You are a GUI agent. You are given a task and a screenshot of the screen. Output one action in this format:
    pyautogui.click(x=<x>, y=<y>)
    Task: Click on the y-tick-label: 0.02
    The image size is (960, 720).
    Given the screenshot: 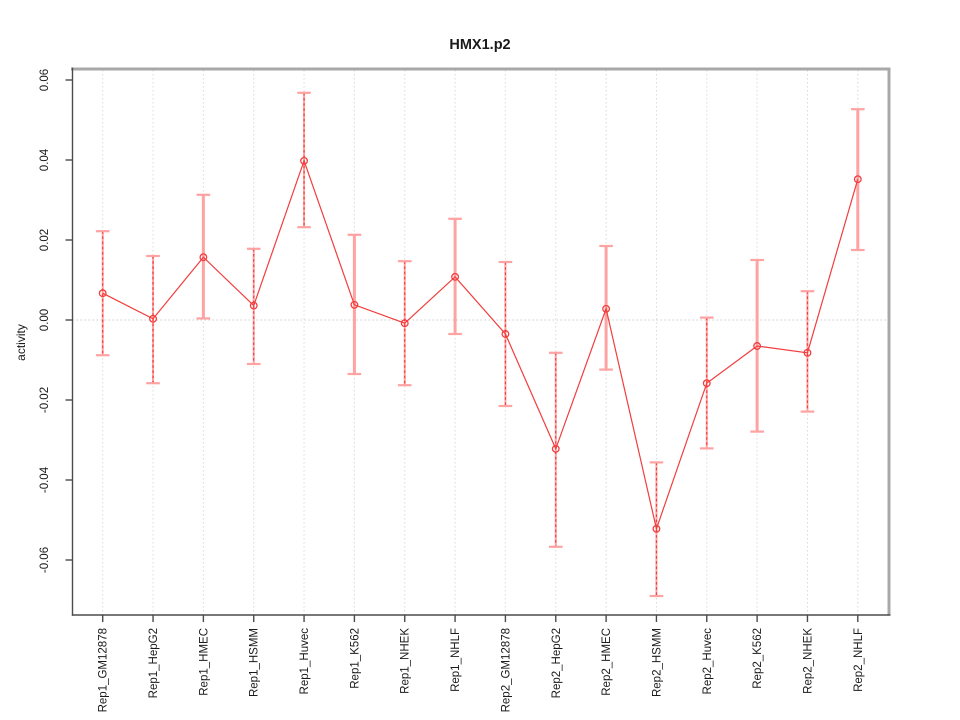 What is the action you would take?
    pyautogui.click(x=45, y=240)
    